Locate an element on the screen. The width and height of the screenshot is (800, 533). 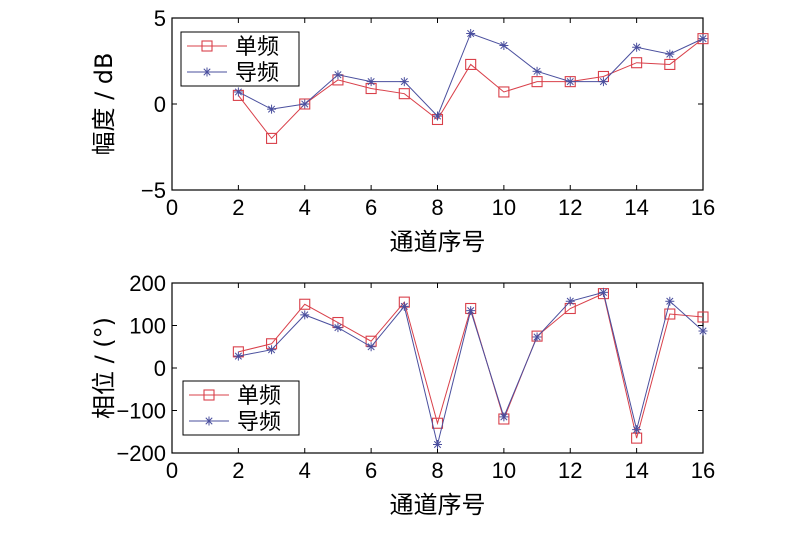
y-tick-label: 5 is located at coordinates (160, 18).